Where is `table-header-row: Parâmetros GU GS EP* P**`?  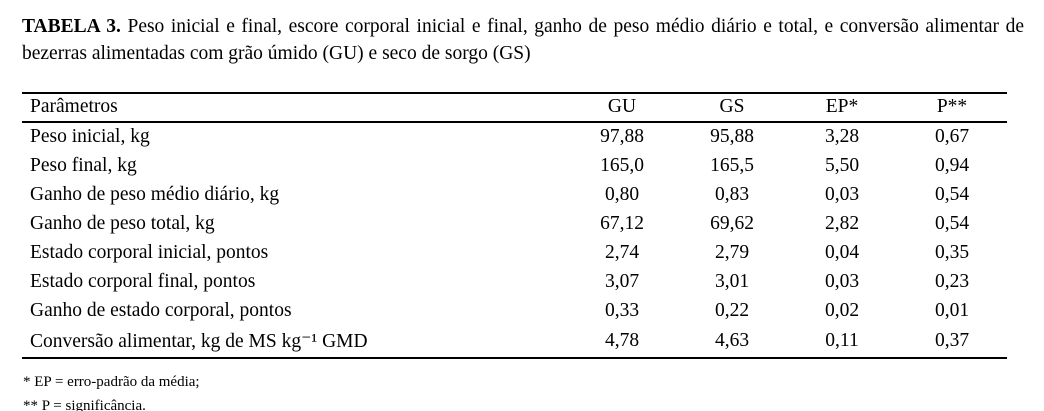 table-header-row: Parâmetros GU GS EP* P** is located at coordinates (514, 108).